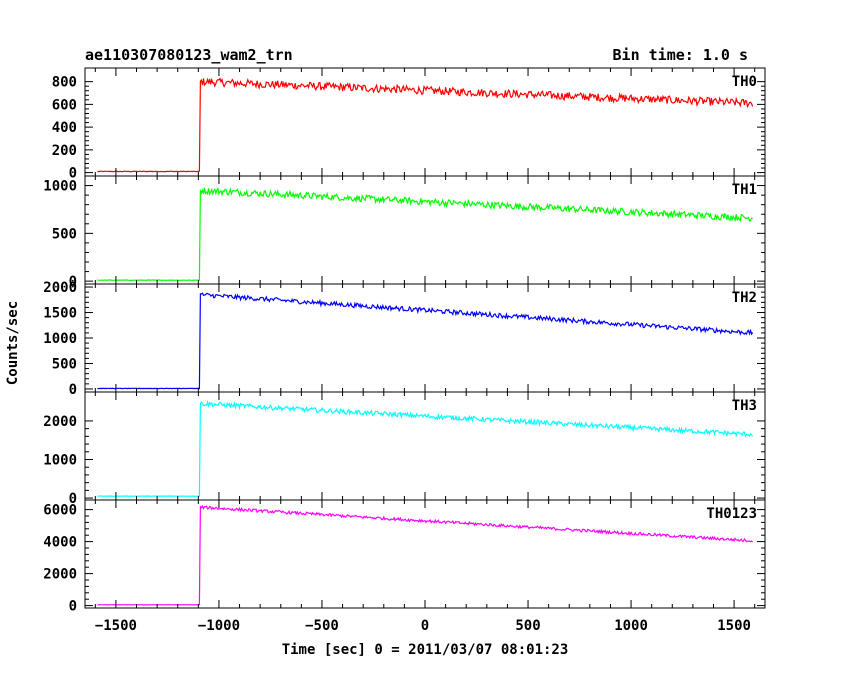 The width and height of the screenshot is (850, 680). What do you see at coordinates (60, 314) in the screenshot?
I see `y-tick-label: 1500` at bounding box center [60, 314].